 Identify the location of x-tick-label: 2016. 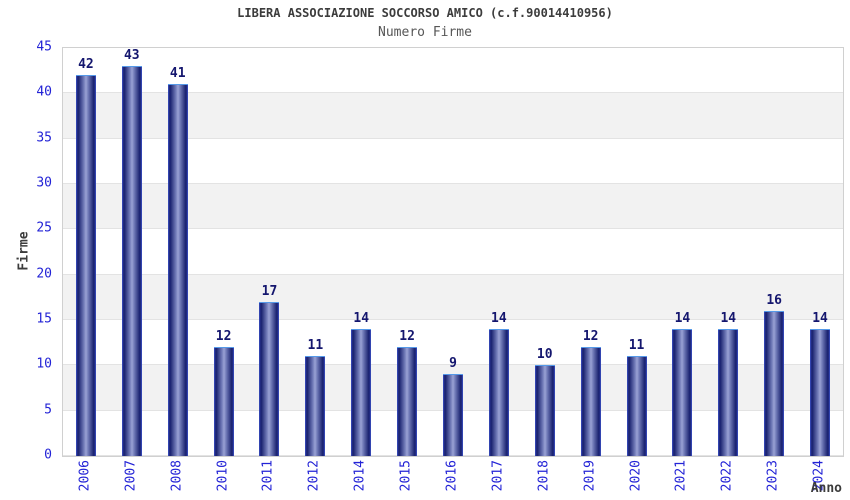
(452, 476).